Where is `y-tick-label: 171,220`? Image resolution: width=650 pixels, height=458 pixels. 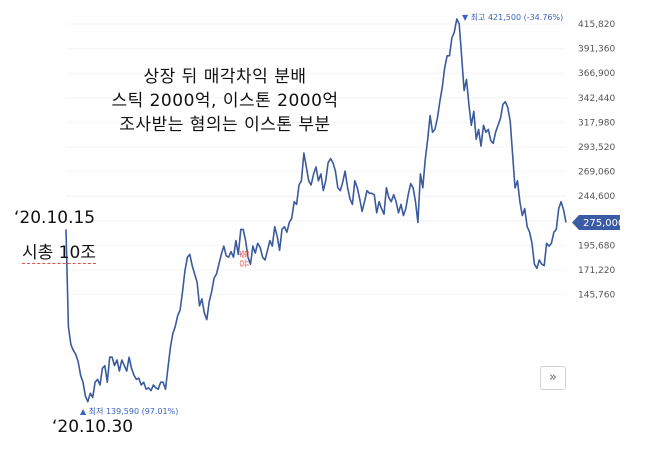
y-tick-label: 171,220 is located at coordinates (596, 271).